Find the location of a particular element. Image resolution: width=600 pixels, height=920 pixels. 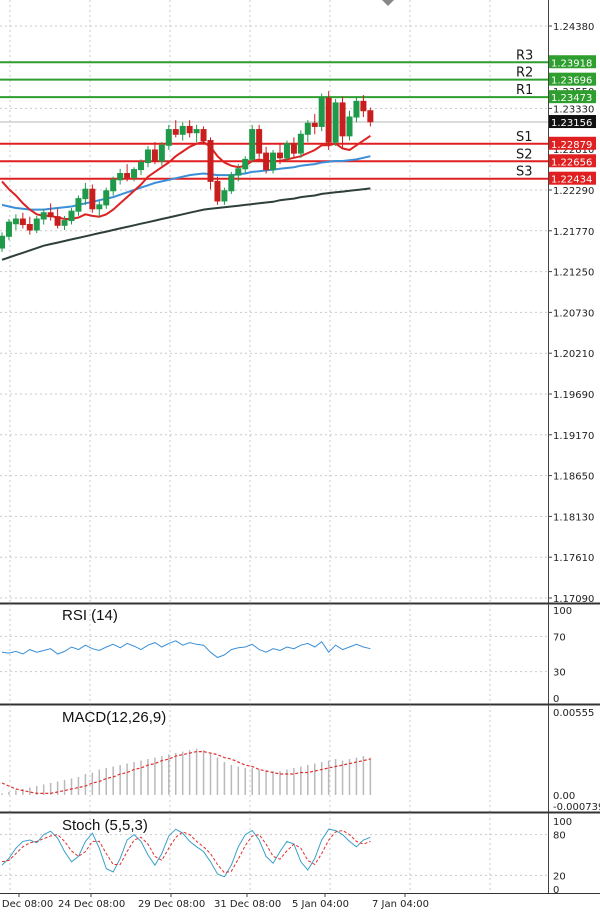

pivot-levels: R3 R2 R1 S1 S2 S3 is located at coordinates (274, 114).